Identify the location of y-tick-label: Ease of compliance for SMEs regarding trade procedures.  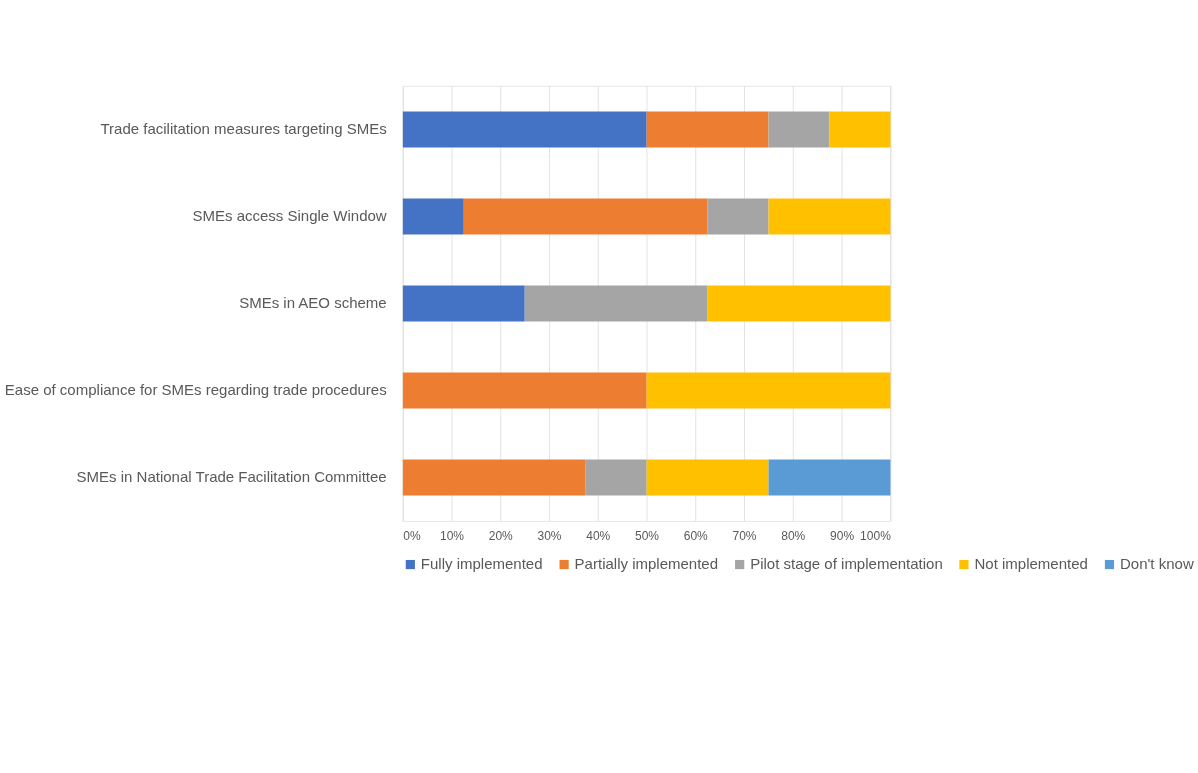
(195, 390).